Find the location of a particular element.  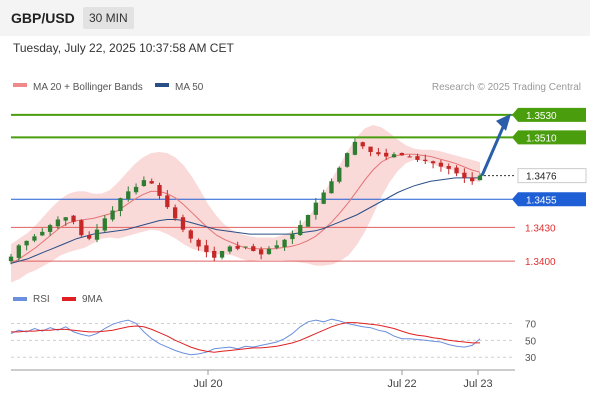

timeframe-button: 30 MIN is located at coordinates (108, 18).